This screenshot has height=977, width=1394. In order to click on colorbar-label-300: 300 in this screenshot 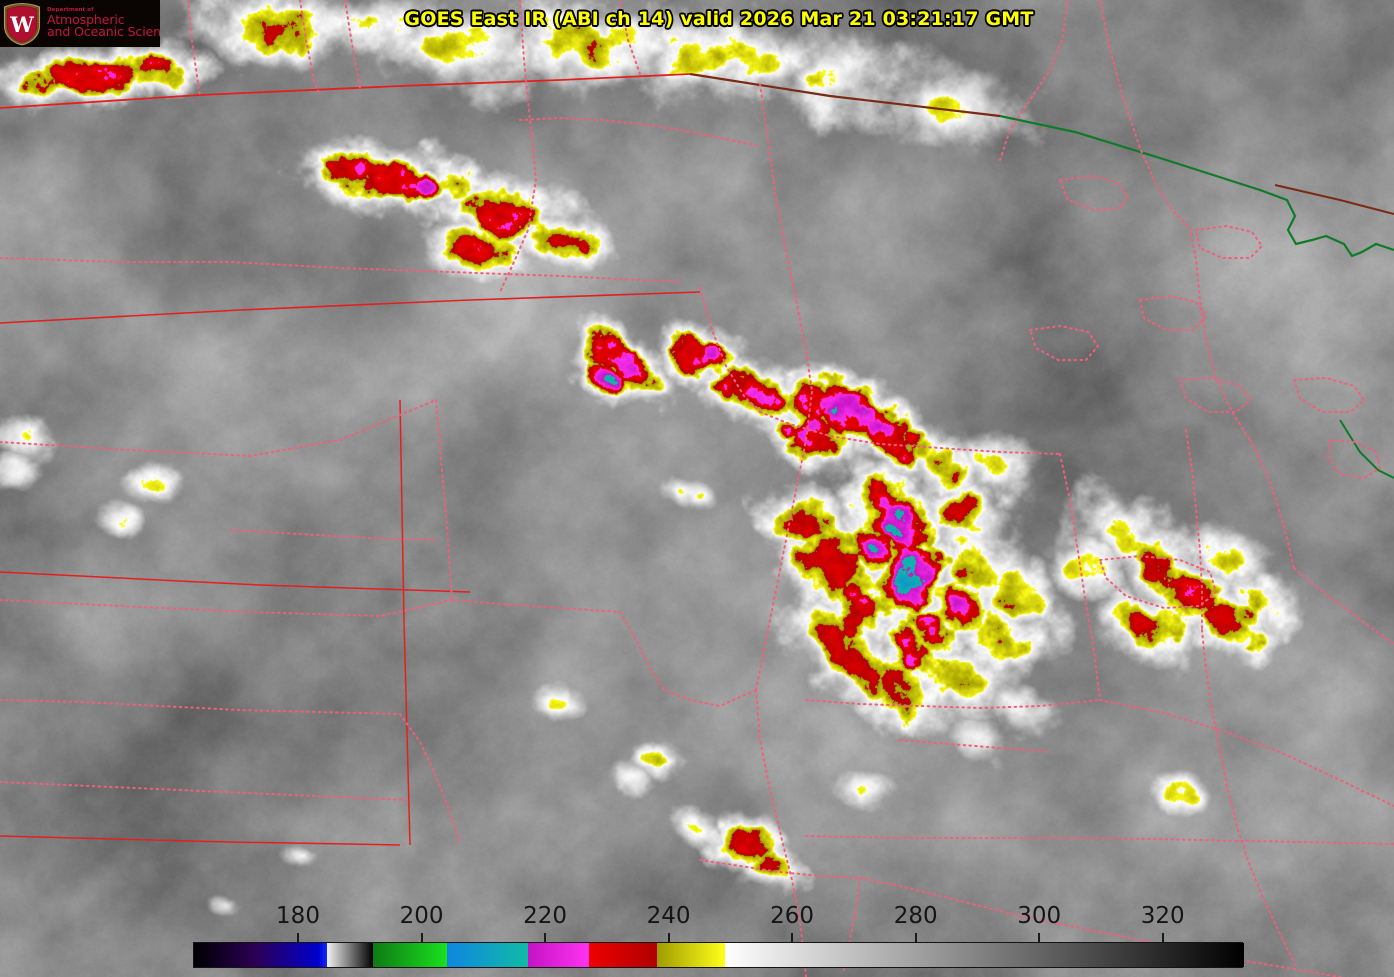, I will do `click(1039, 916)`.